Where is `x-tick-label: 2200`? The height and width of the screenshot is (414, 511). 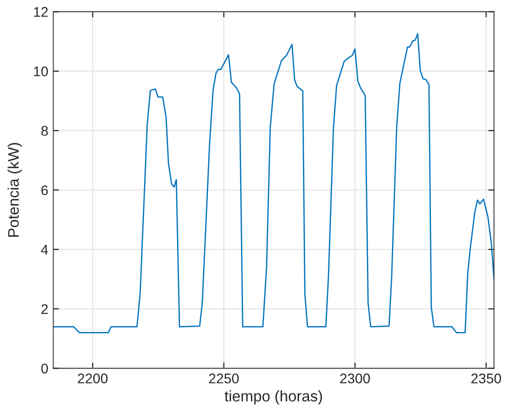 x-tick-label: 2200 is located at coordinates (93, 379).